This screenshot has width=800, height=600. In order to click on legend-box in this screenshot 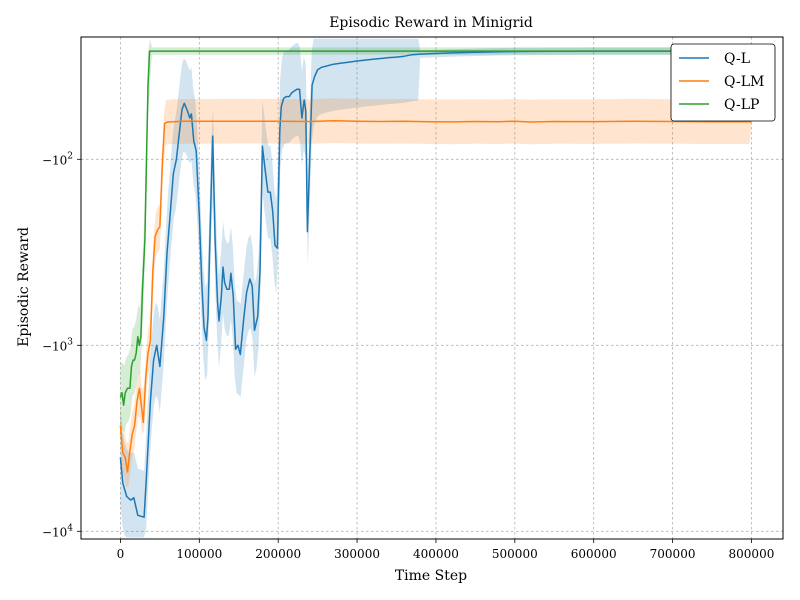, I will do `click(723, 82)`.